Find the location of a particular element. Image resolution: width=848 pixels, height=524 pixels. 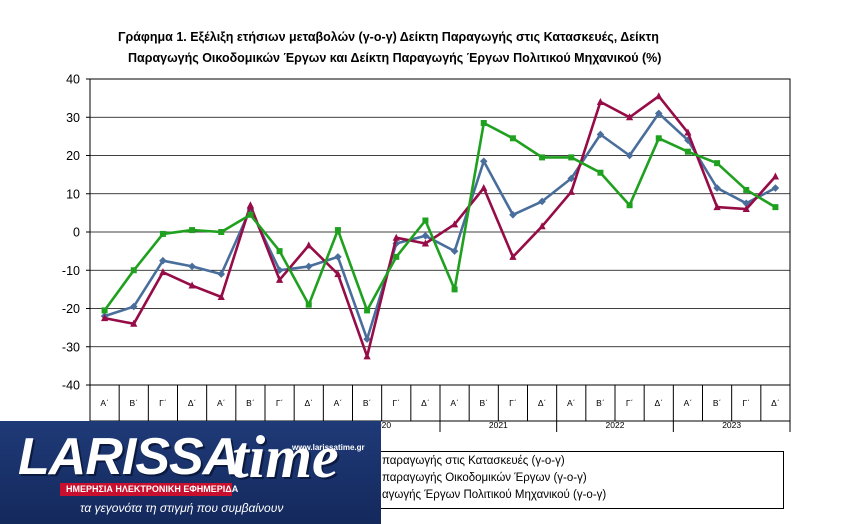

y-tick-label: -30 is located at coordinates (71, 347).